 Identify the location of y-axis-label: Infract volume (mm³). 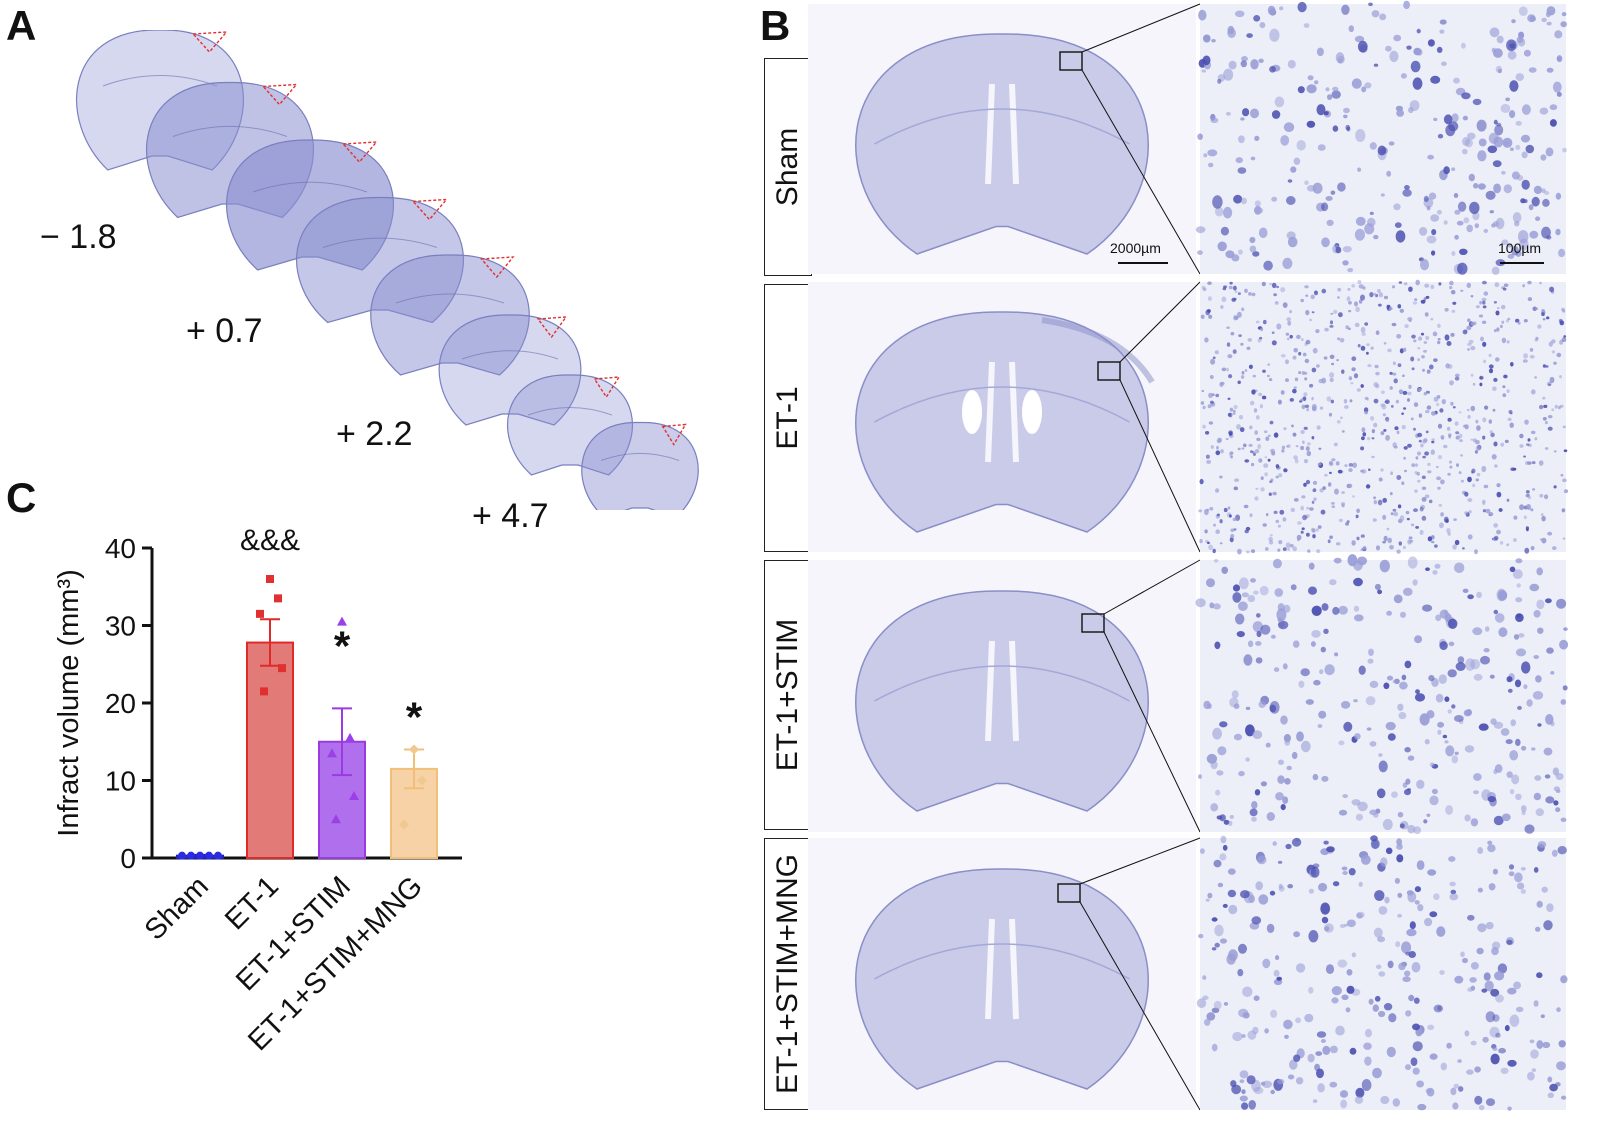
(69, 702).